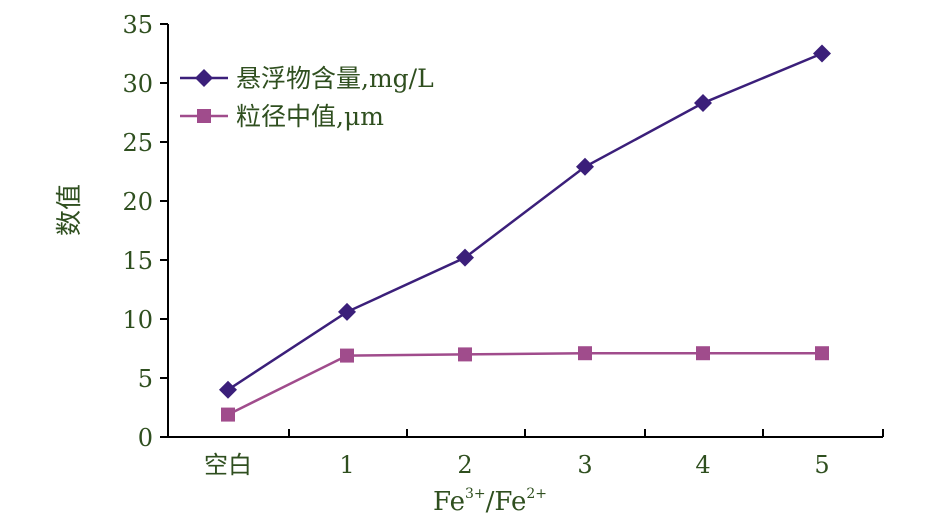  Describe the element at coordinates (137, 25) in the screenshot. I see `y-tick-label-7: 35` at that location.